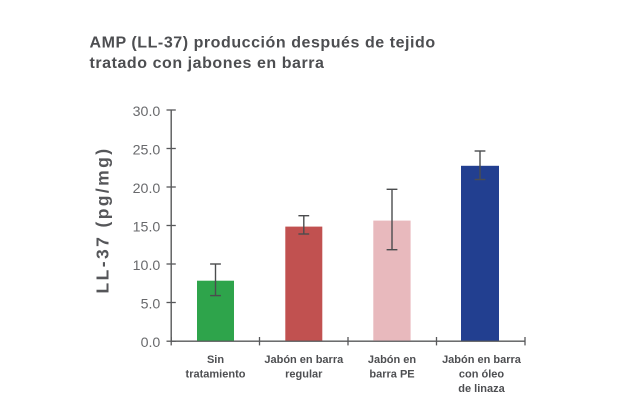  What do you see at coordinates (216, 375) in the screenshot?
I see `svg-text: tratamiento` at bounding box center [216, 375].